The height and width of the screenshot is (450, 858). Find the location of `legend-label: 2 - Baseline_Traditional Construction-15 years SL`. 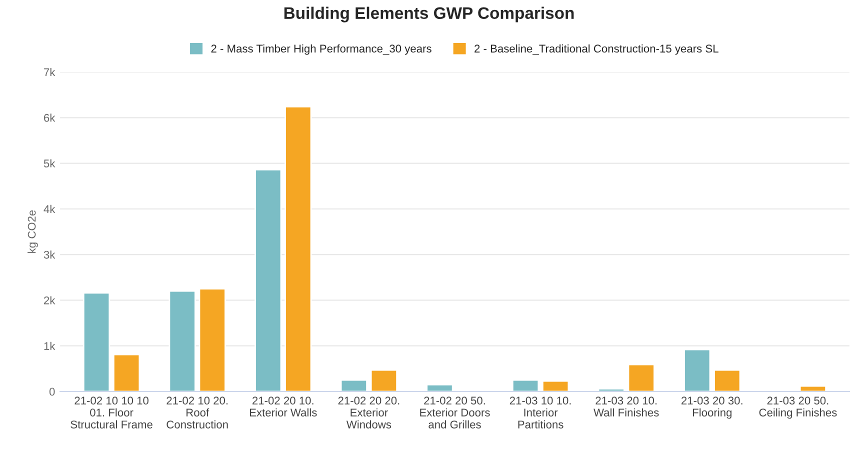

legend-label: 2 - Baseline_Traditional Construction-15 years SL is located at coordinates (596, 49).